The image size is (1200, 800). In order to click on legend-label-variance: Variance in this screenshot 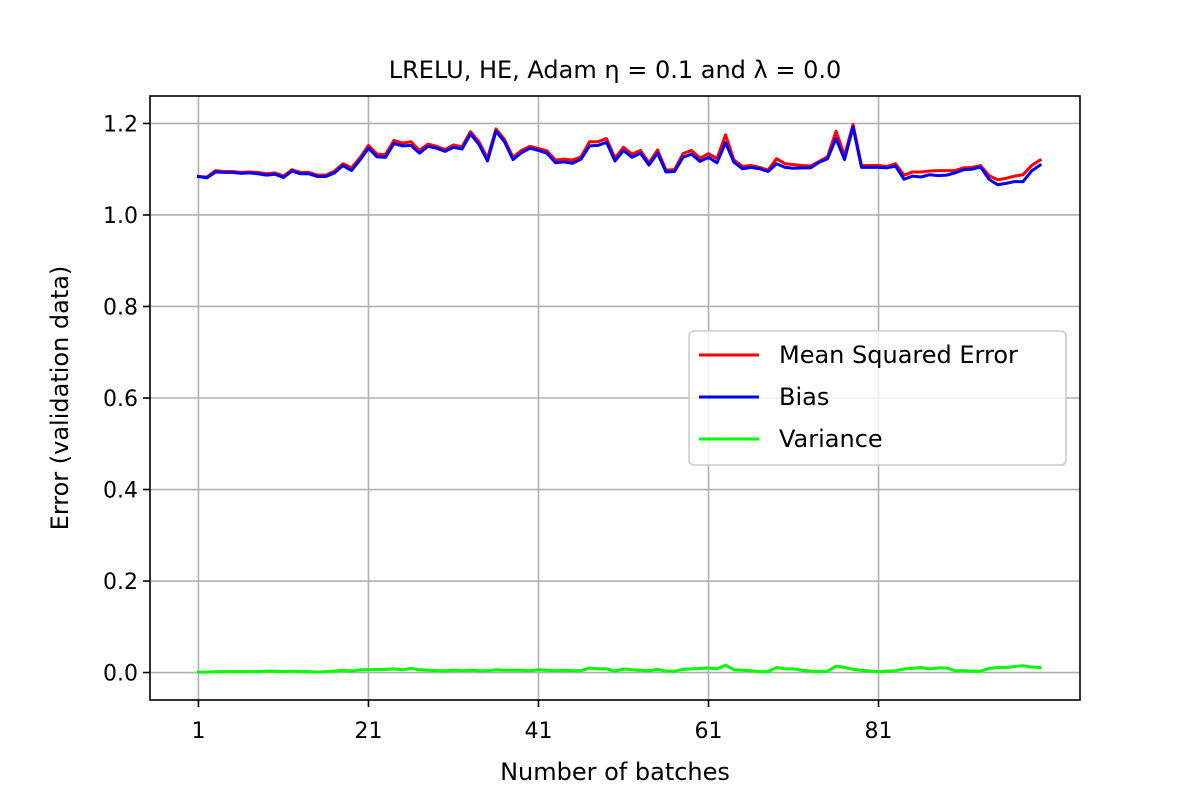, I will do `click(831, 439)`.